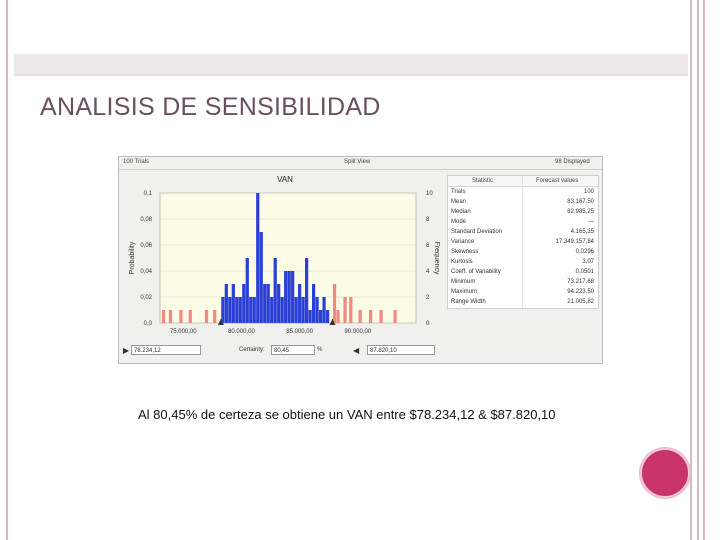 Image resolution: width=720 pixels, height=540 pixels. Describe the element at coordinates (285, 179) in the screenshot. I see `chart-title: VAN` at that location.